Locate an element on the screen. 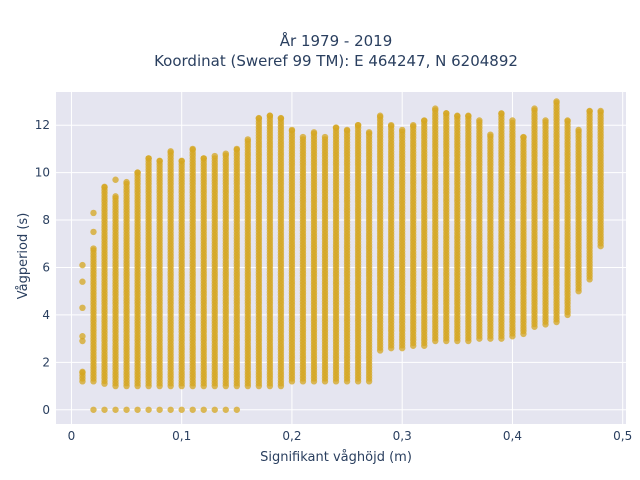  x-axis-title: Signifikant våghöjd (m) is located at coordinates (336, 457).